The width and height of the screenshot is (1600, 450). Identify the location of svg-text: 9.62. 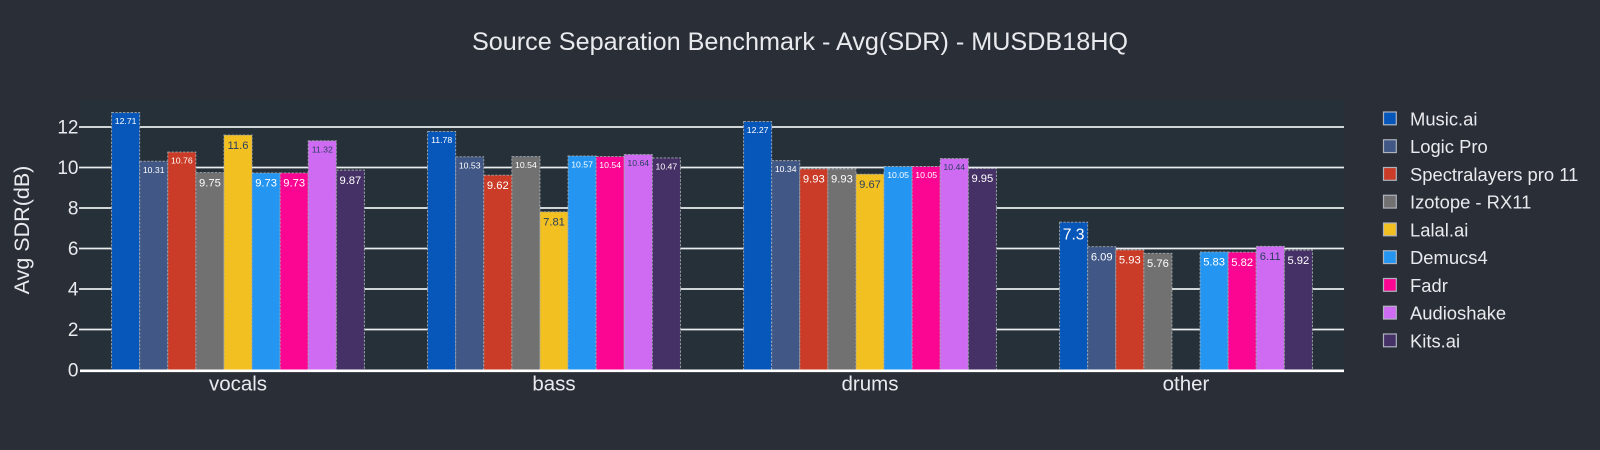
(498, 186).